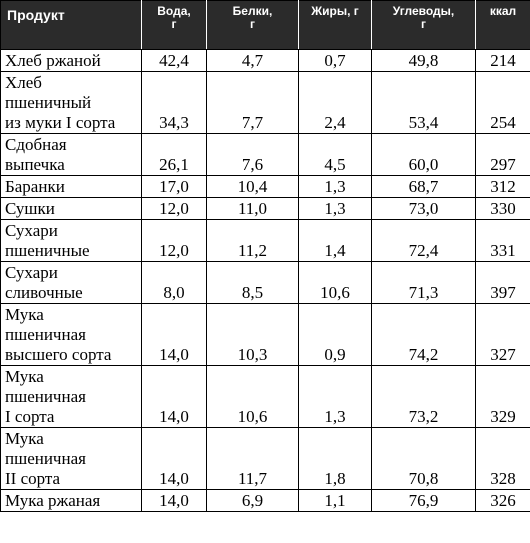 The height and width of the screenshot is (543, 530). Describe the element at coordinates (58, 354) in the screenshot. I see `product-name-line: высшего сорта` at that location.